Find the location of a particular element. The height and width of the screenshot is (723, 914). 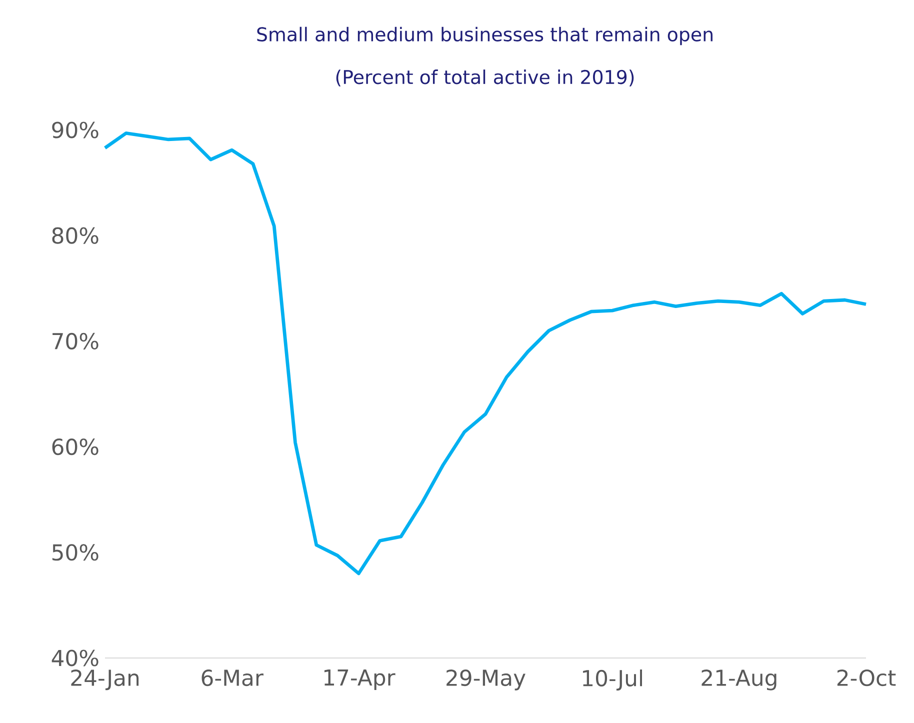

chart-subtitle: (Percent of total active in 2019) is located at coordinates (485, 78).